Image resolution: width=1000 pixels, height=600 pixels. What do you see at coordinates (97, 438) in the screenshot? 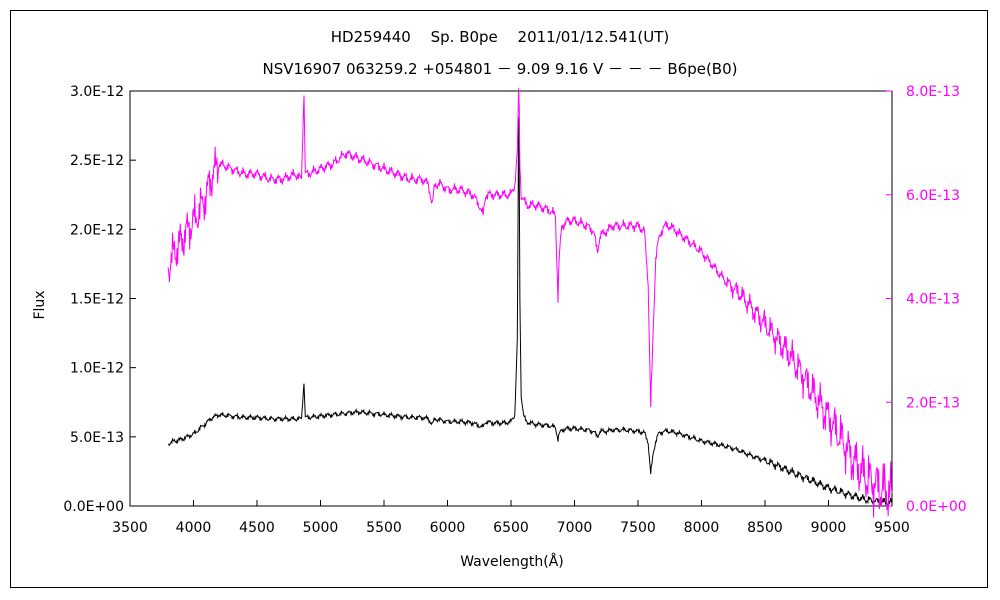
I see `left-tick-label: 5.0E-13` at bounding box center [97, 438].